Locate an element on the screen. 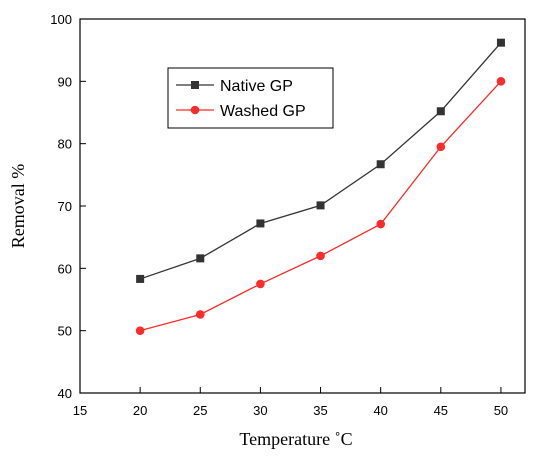 The image size is (550, 460). x-tick-label-30: 30 is located at coordinates (260, 410).